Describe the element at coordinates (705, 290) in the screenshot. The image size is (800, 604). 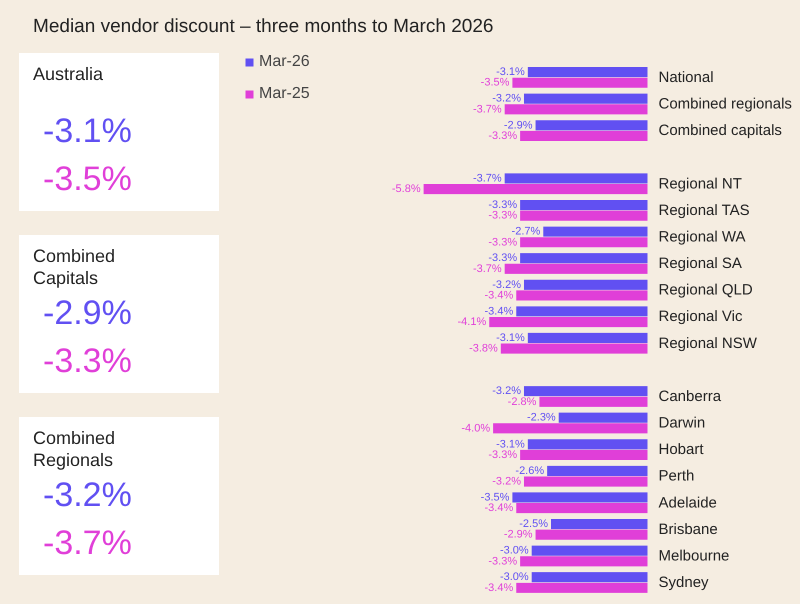
I see `y-tick-label: Regional QLD` at that location.